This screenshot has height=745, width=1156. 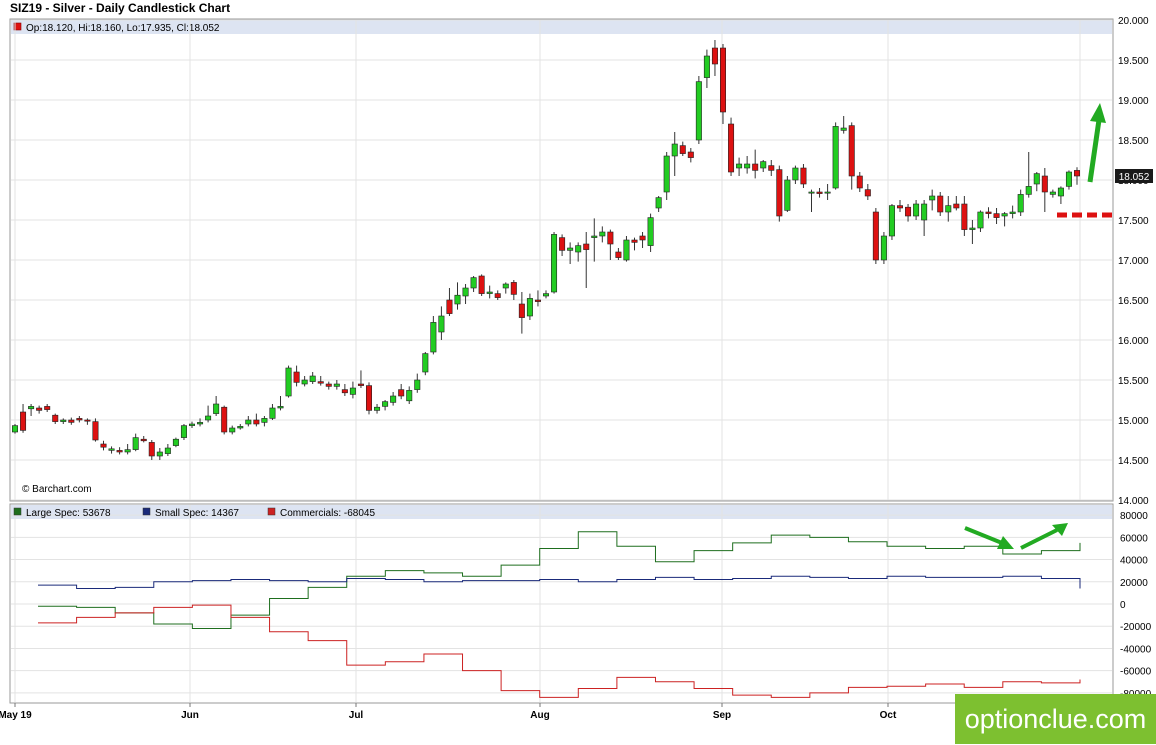 What do you see at coordinates (448, 712) in the screenshot?
I see `x-axis: May 19 Jun Jul Aug Sep Oct` at bounding box center [448, 712].